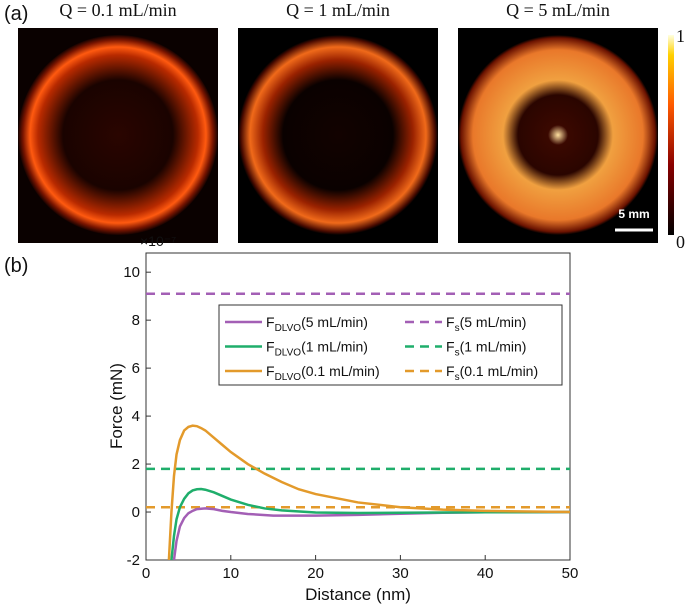 The width and height of the screenshot is (685, 612). What do you see at coordinates (486, 324) in the screenshot?
I see `legend-label: Fs(5 mL/min)` at bounding box center [486, 324].